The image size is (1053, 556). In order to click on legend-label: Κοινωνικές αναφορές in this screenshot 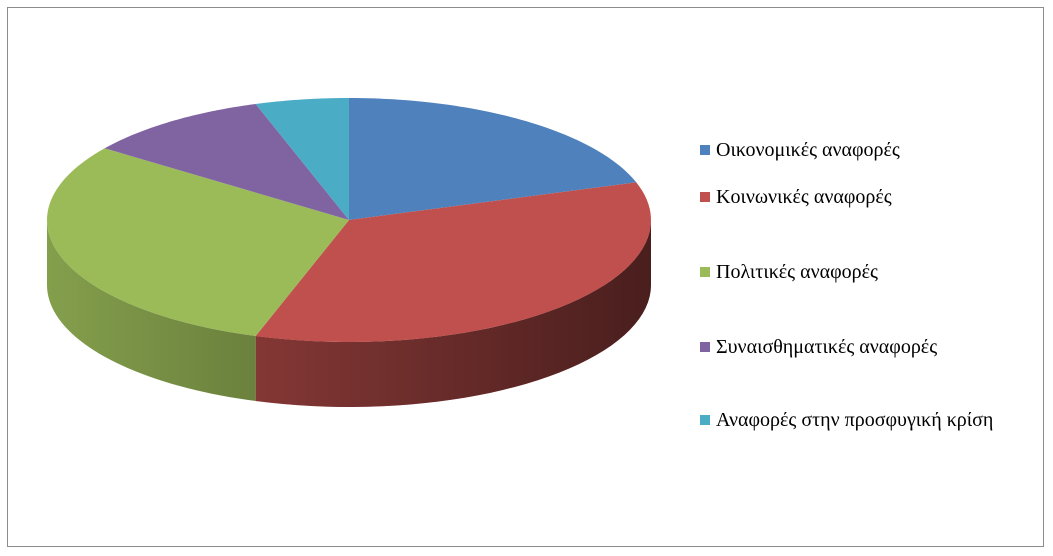, I will do `click(804, 197)`.